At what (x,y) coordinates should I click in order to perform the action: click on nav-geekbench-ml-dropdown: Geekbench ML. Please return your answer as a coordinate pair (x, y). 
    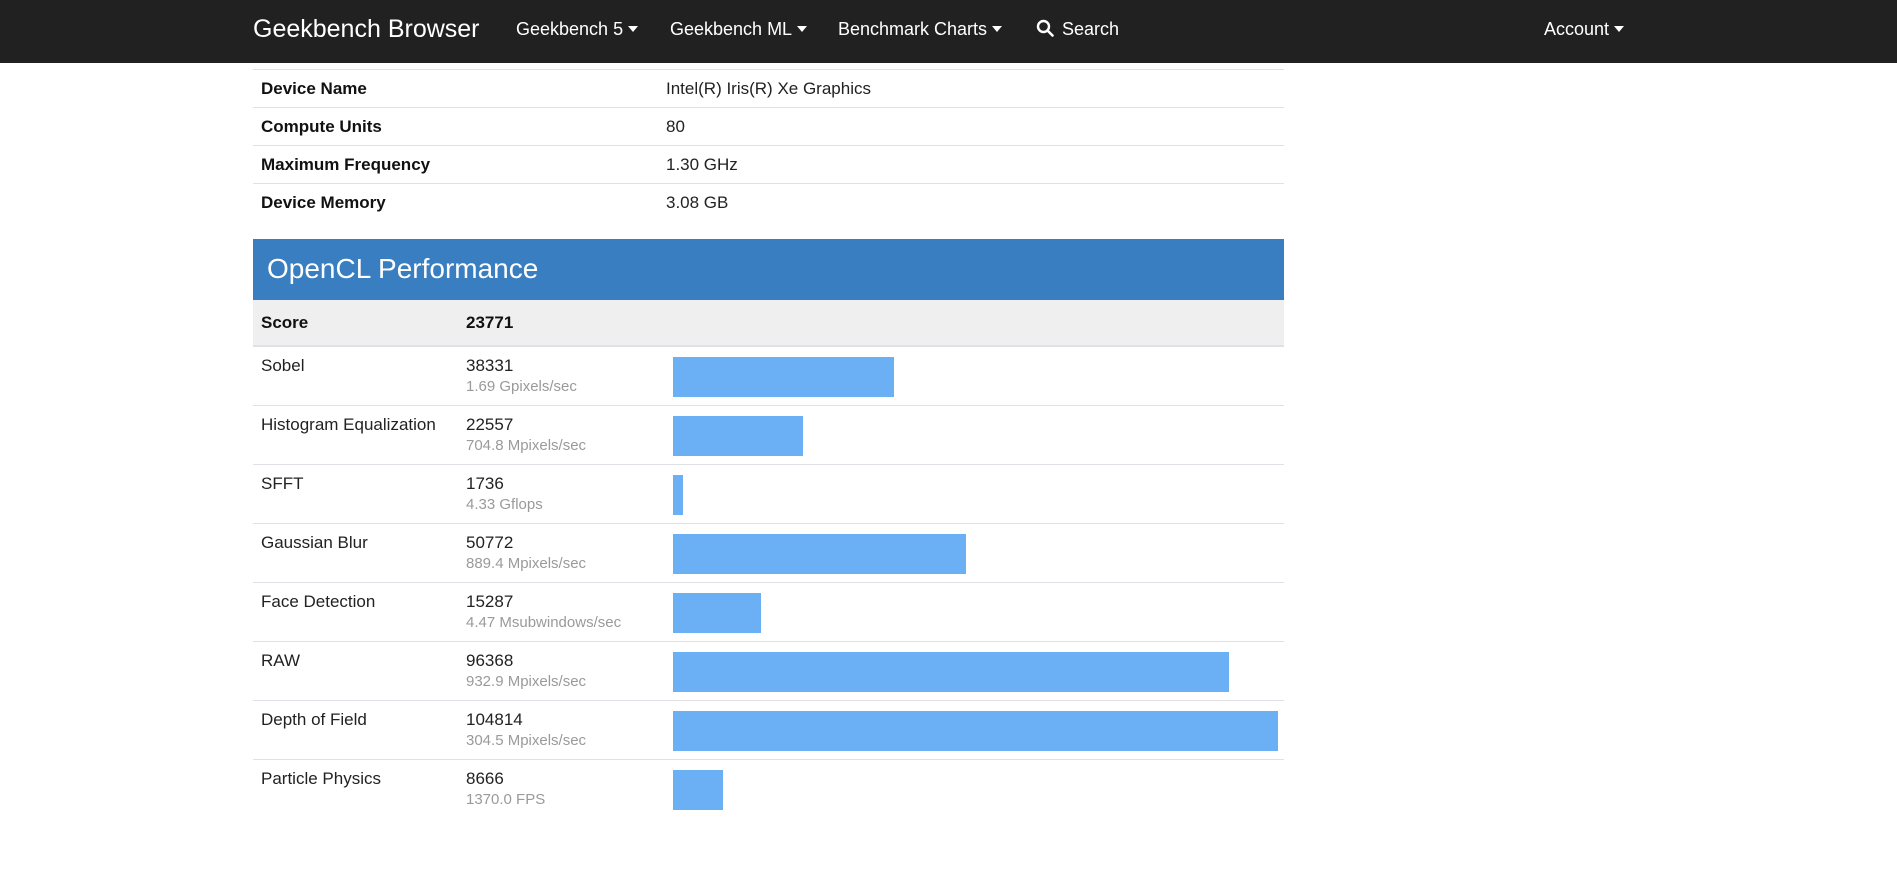
    Looking at the image, I should click on (739, 29).